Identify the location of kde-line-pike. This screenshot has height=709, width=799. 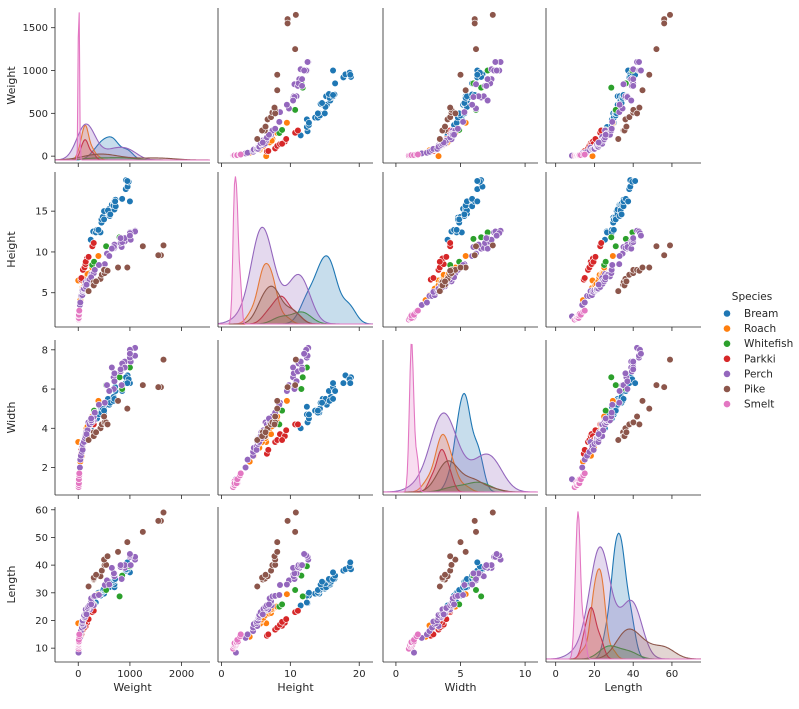
(623, 644).